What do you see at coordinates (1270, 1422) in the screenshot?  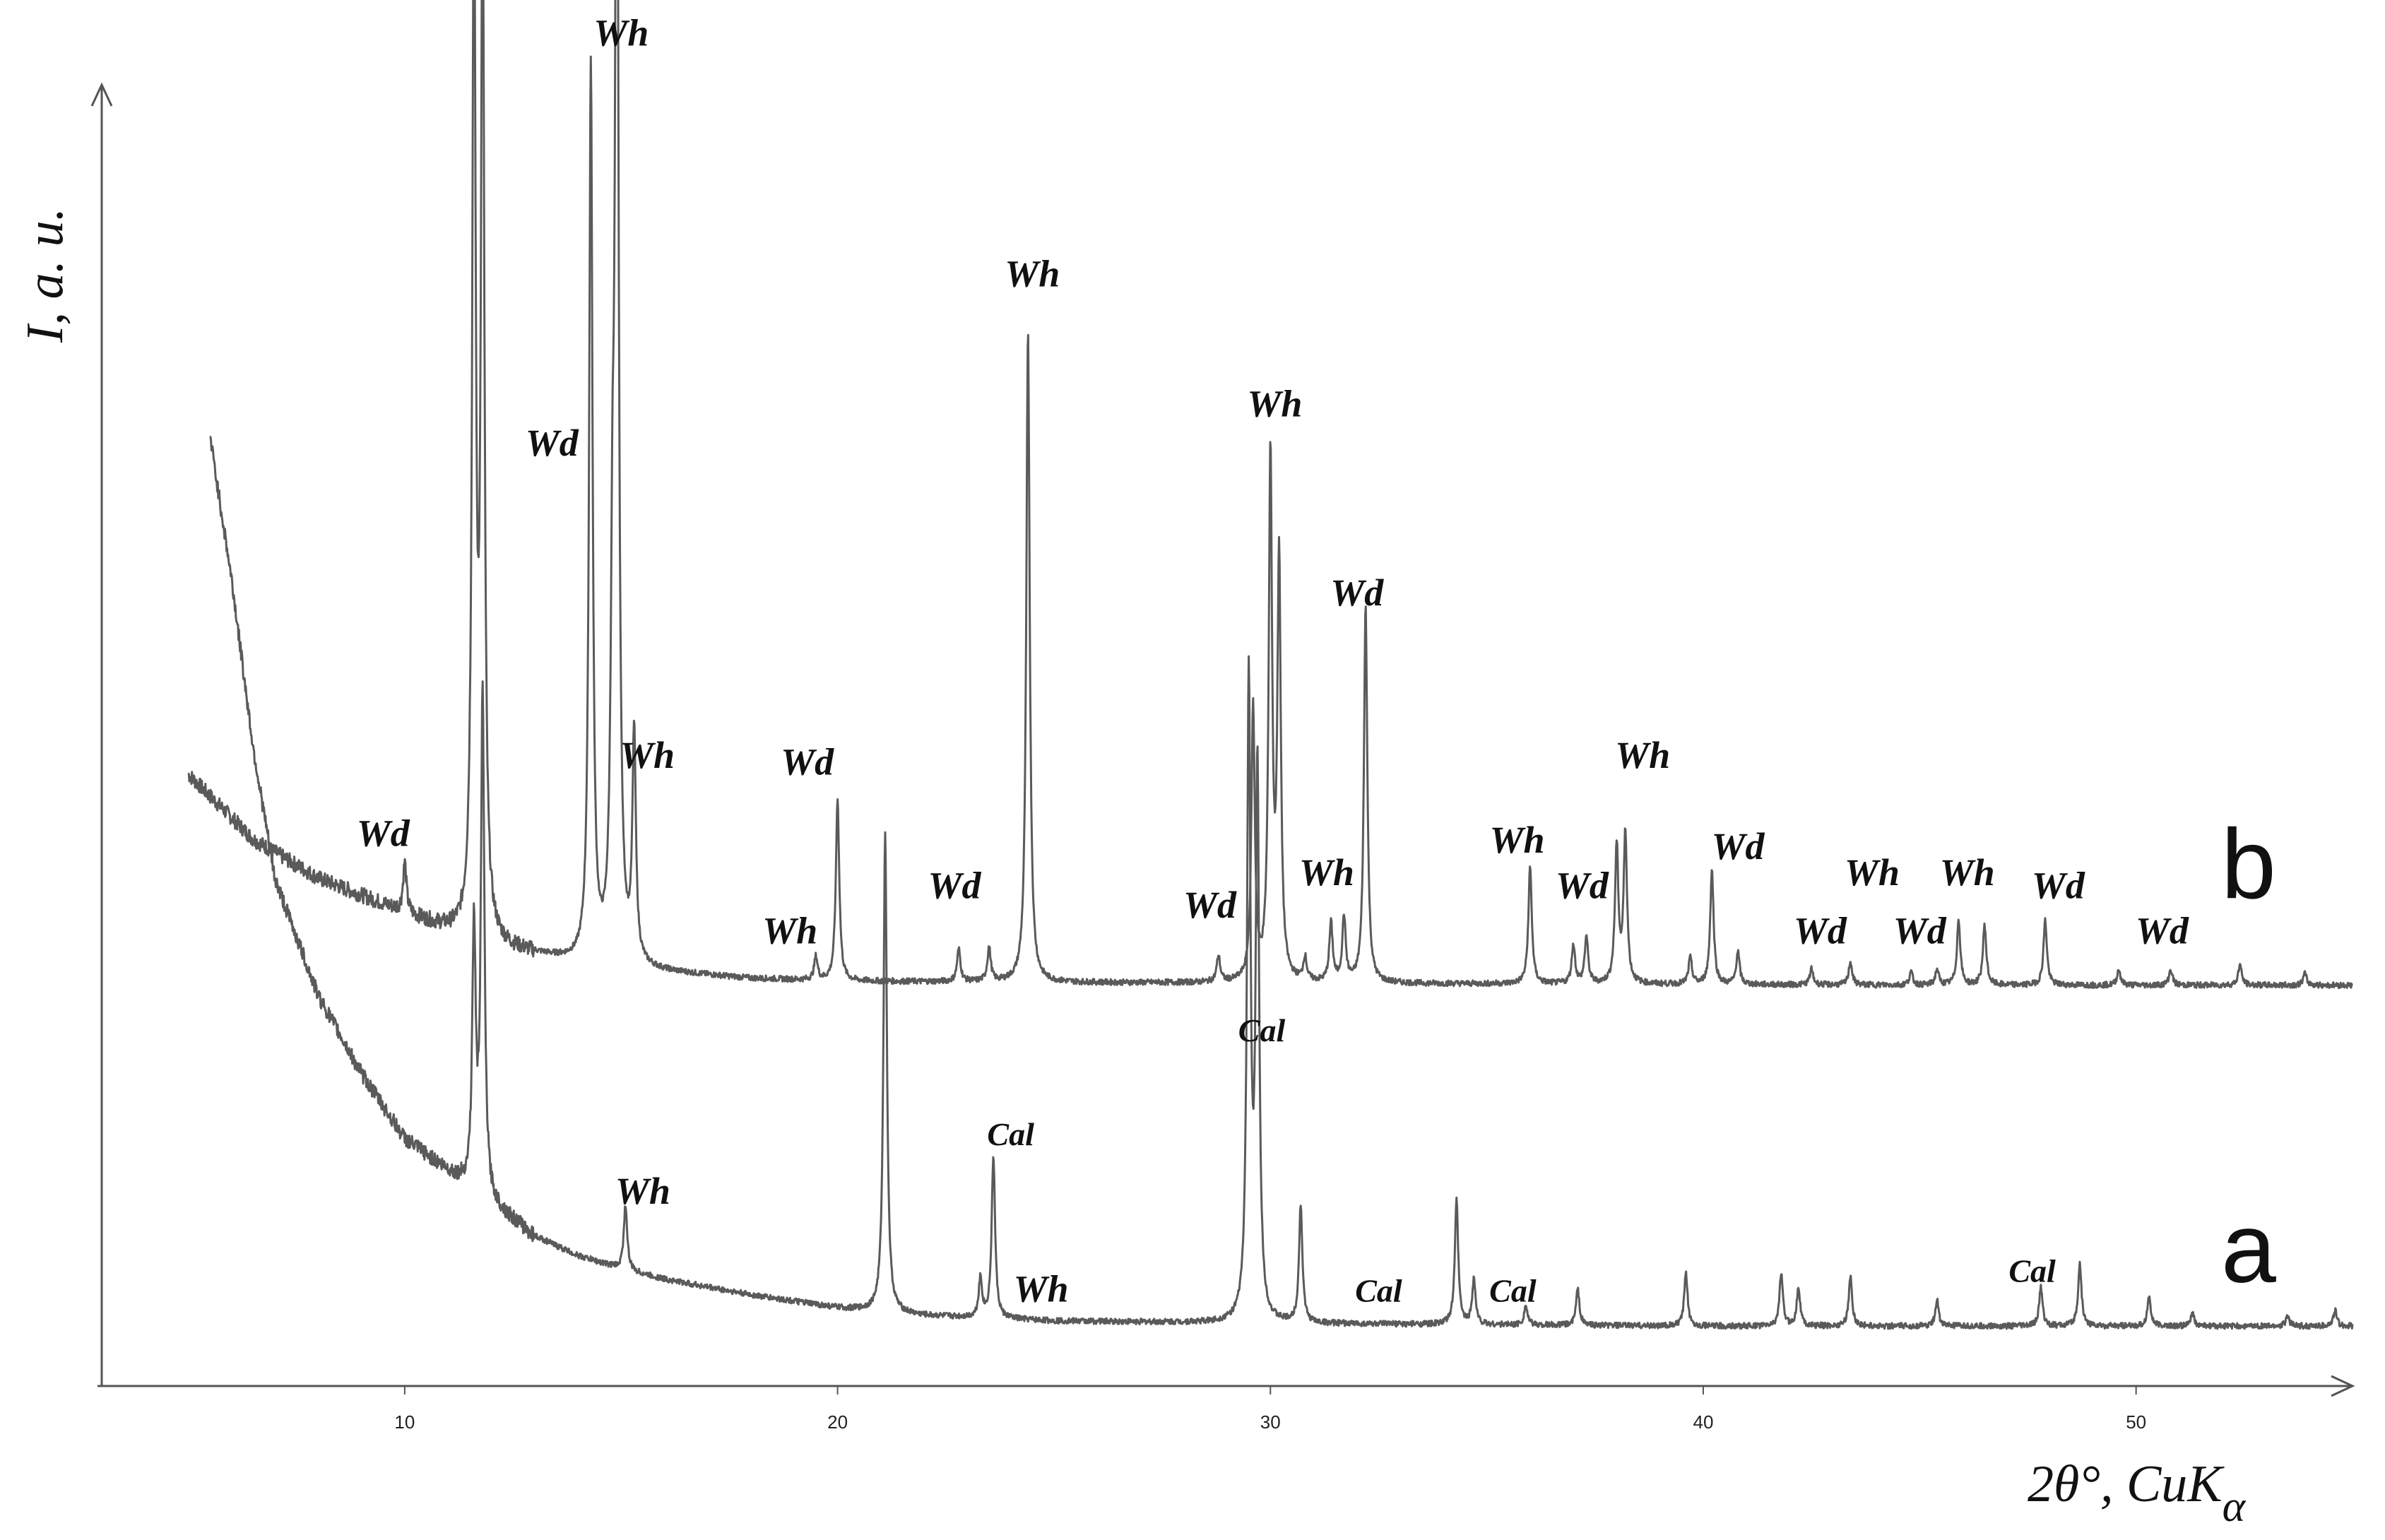 I see `x-tick-label: 30` at bounding box center [1270, 1422].